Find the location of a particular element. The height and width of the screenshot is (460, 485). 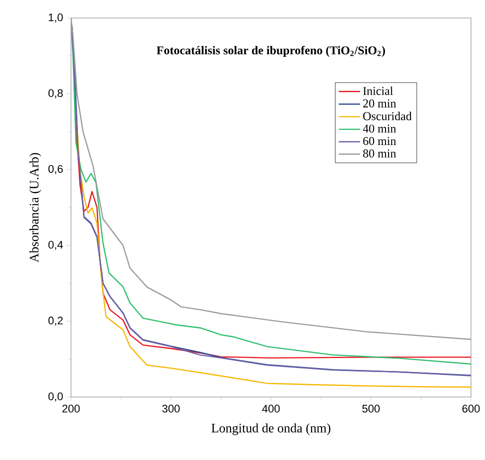

x-tick-label: 600 is located at coordinates (471, 408).